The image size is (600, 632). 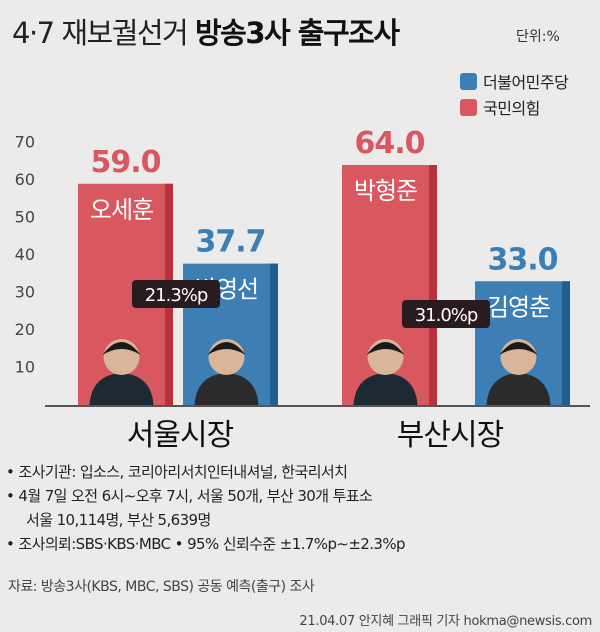 I want to click on legend-swatch-ppp, so click(x=468, y=107).